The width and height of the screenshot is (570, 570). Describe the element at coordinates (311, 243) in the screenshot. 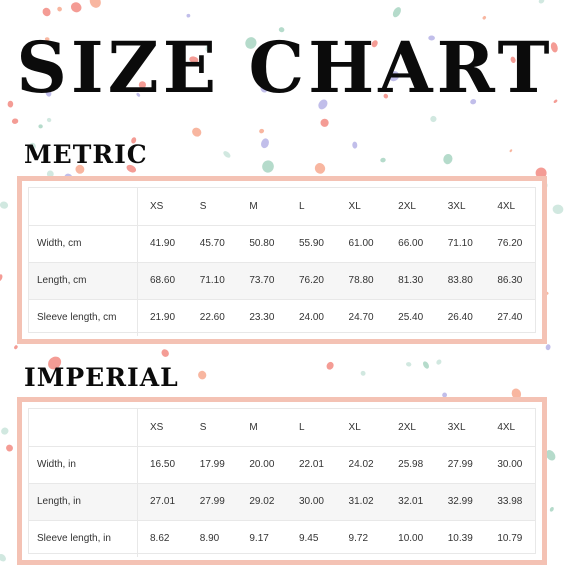

I see `table-cell: 55.90` at that location.